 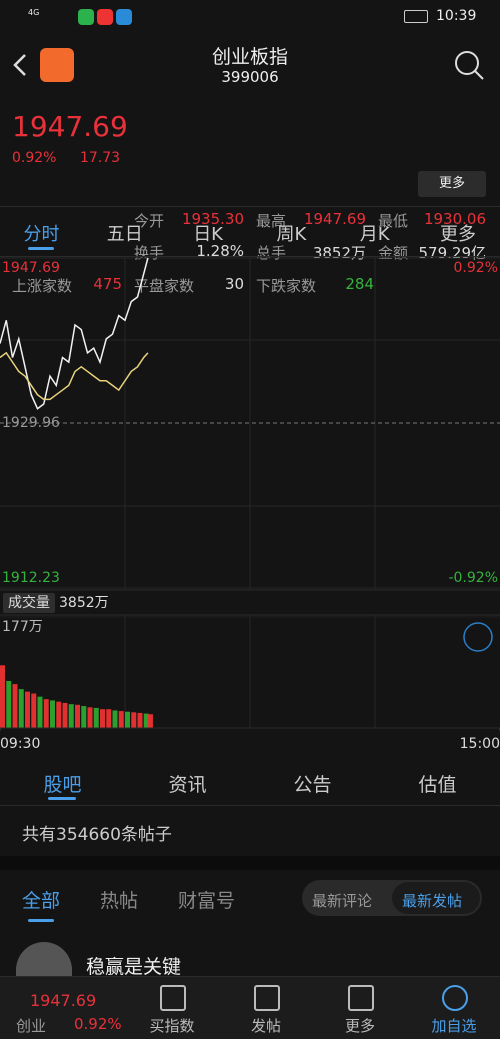 What do you see at coordinates (74, 333) in the screenshot?
I see `series-line` at bounding box center [74, 333].